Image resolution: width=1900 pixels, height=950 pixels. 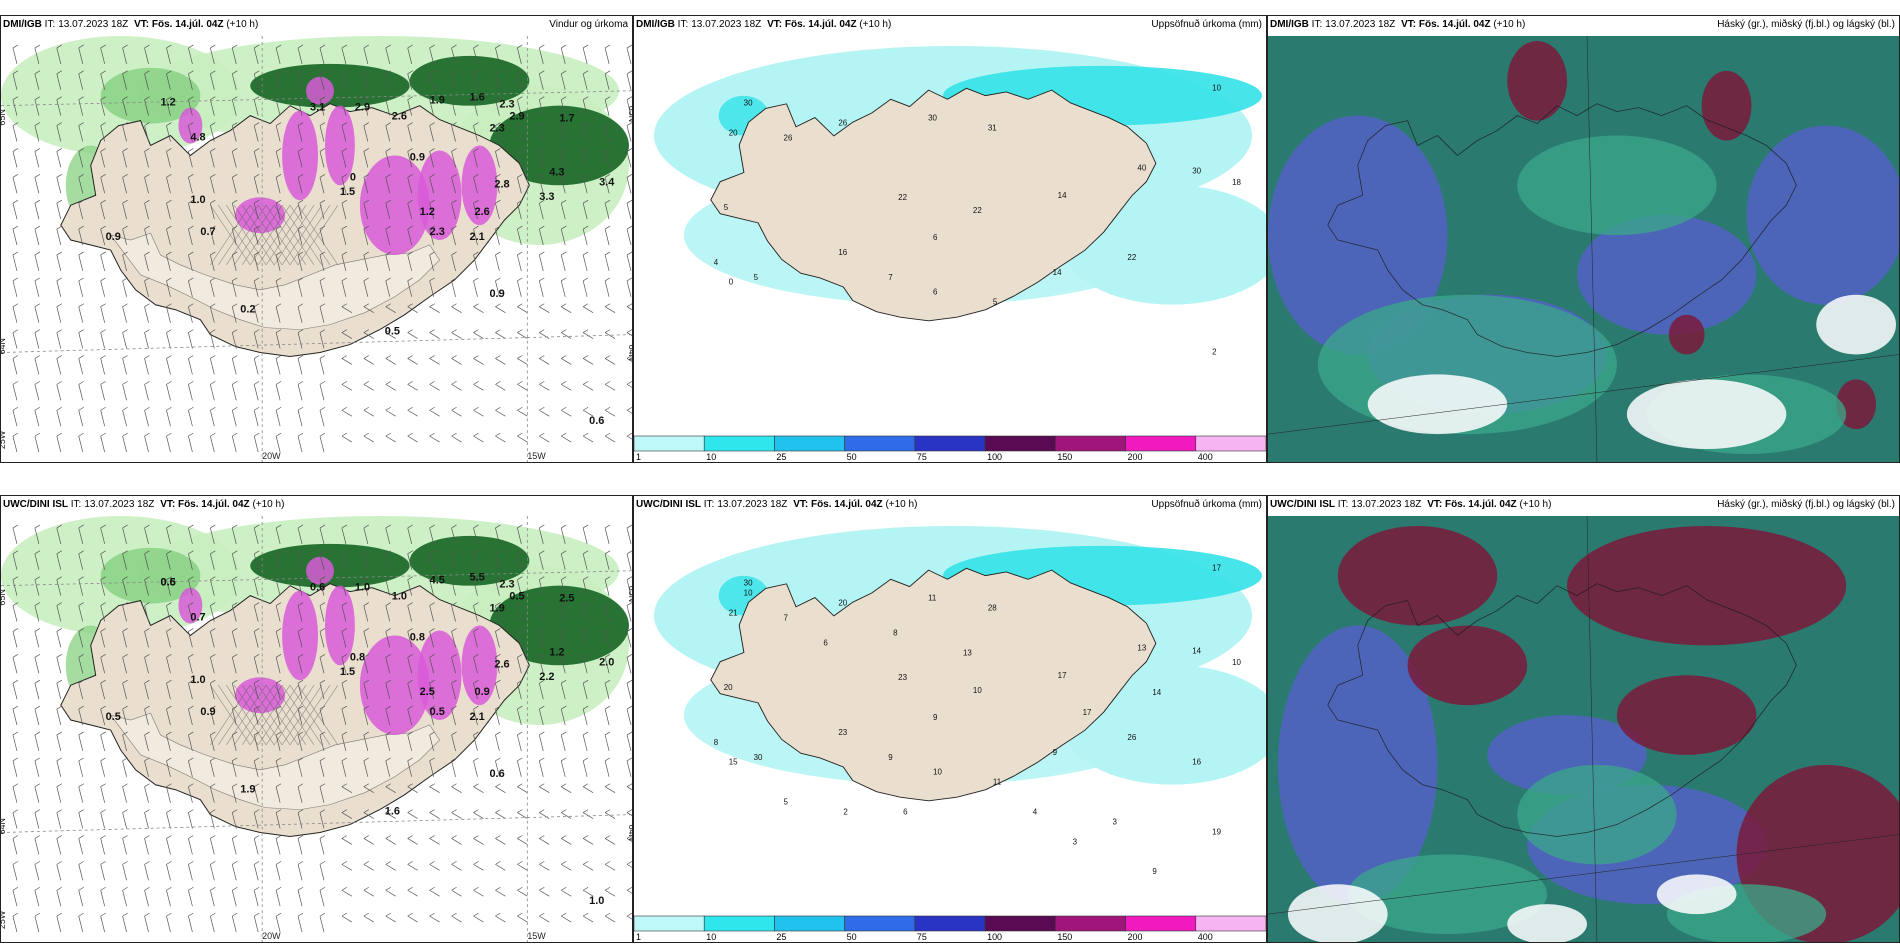 I want to click on precip-value: 1.5, so click(x=347, y=192).